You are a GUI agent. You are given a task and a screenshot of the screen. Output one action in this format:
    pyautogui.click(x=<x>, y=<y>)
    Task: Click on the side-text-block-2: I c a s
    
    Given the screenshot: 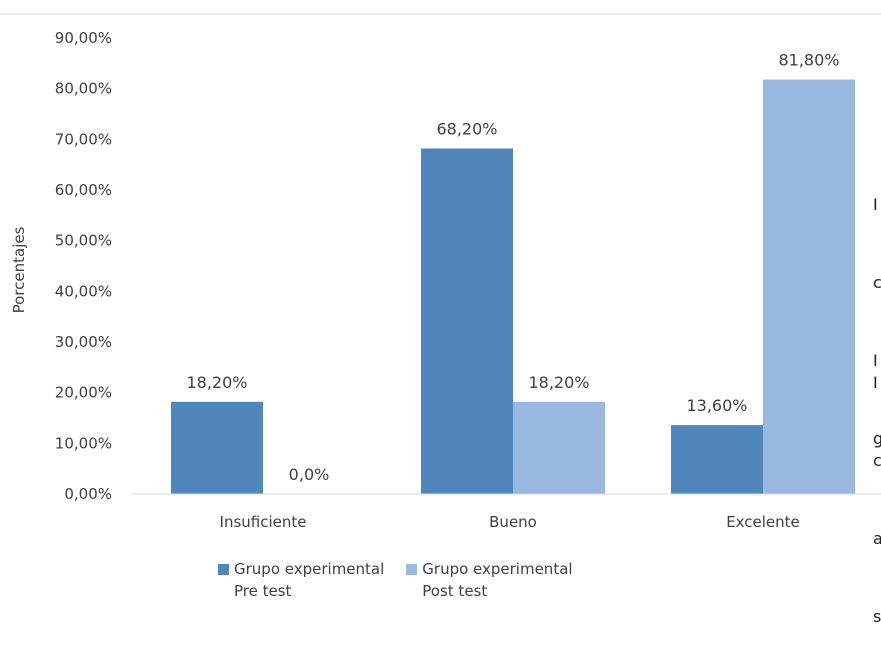 What is the action you would take?
    pyautogui.click(x=877, y=487)
    